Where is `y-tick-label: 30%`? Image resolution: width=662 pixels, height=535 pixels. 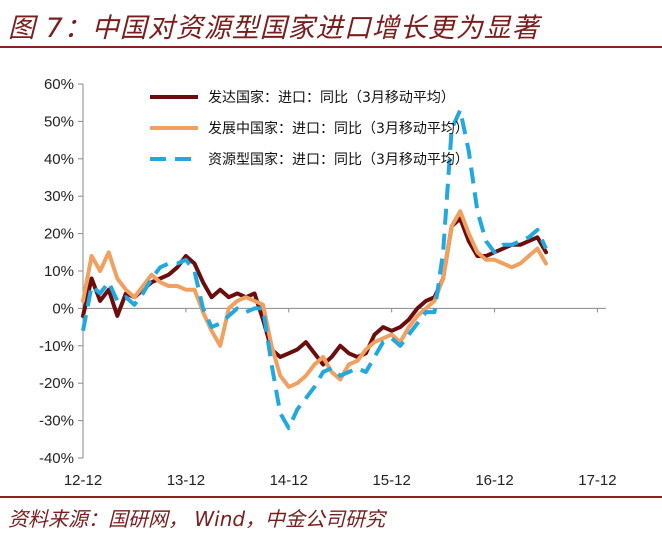 y-tick-label: 30% is located at coordinates (59, 196).